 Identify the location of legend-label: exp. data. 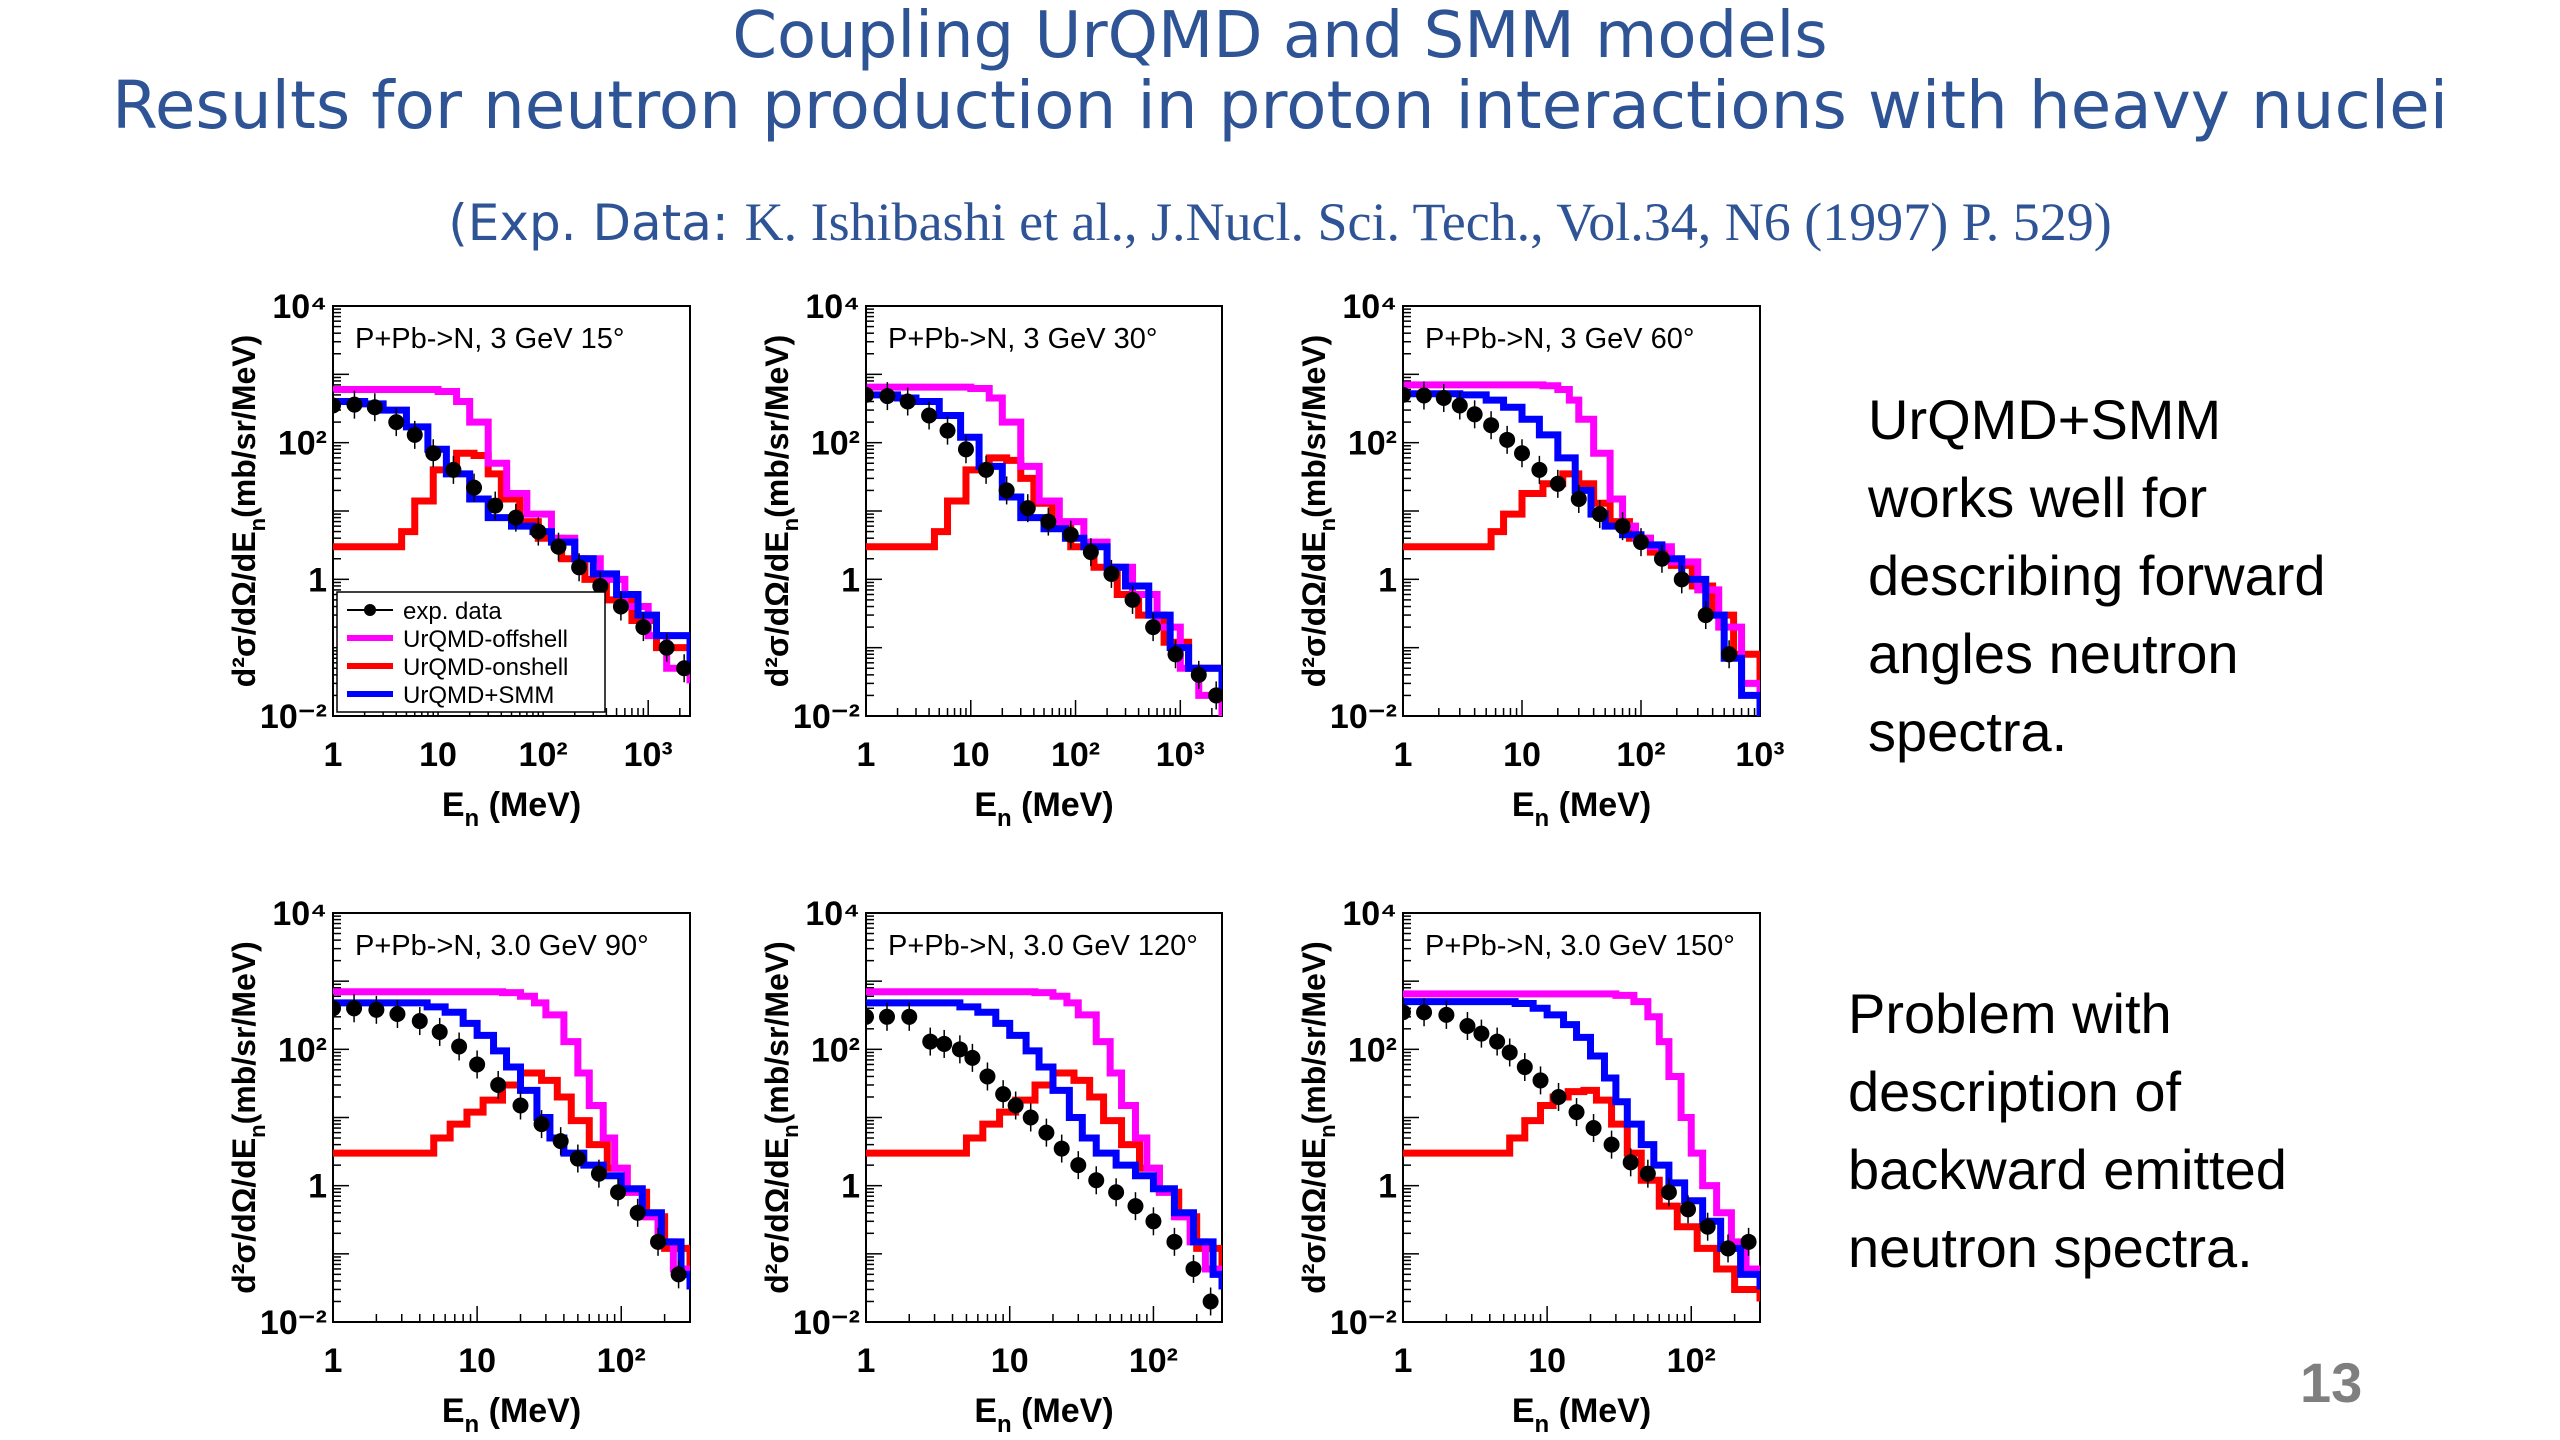
(452, 611).